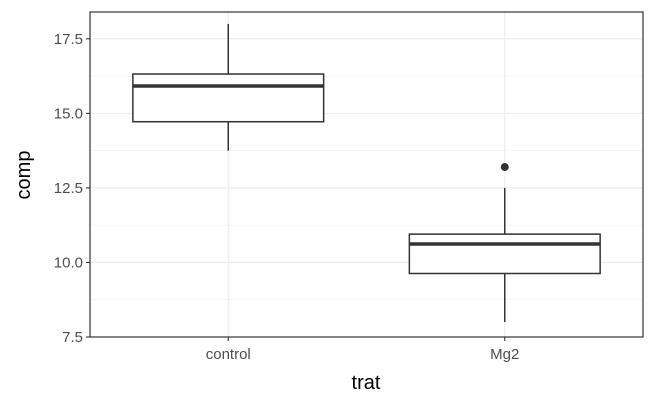 This screenshot has height=407, width=660. What do you see at coordinates (504, 167) in the screenshot?
I see `outlier-point` at bounding box center [504, 167].